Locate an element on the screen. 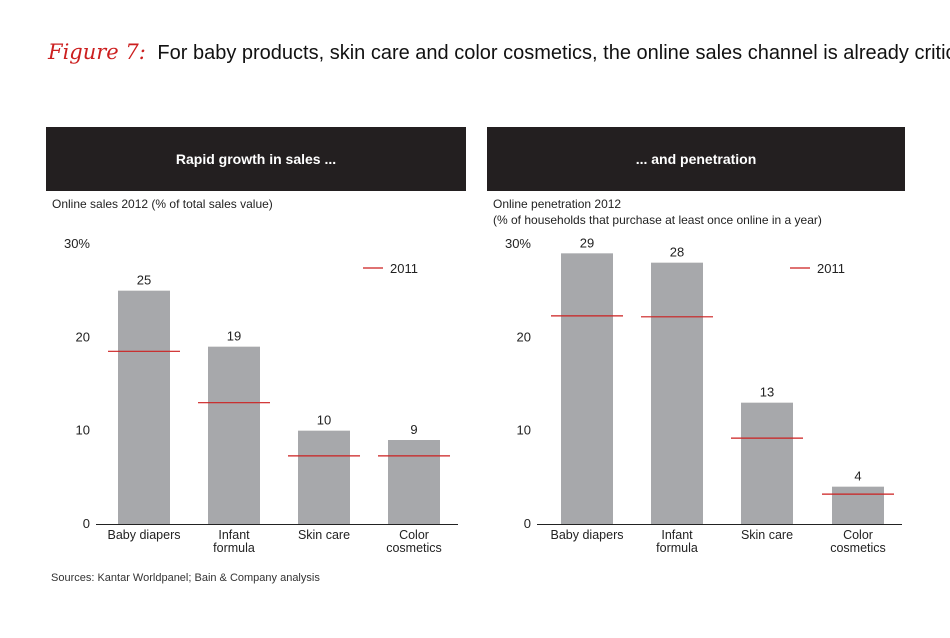  penetration-category-label: cosmetics is located at coordinates (858, 548).